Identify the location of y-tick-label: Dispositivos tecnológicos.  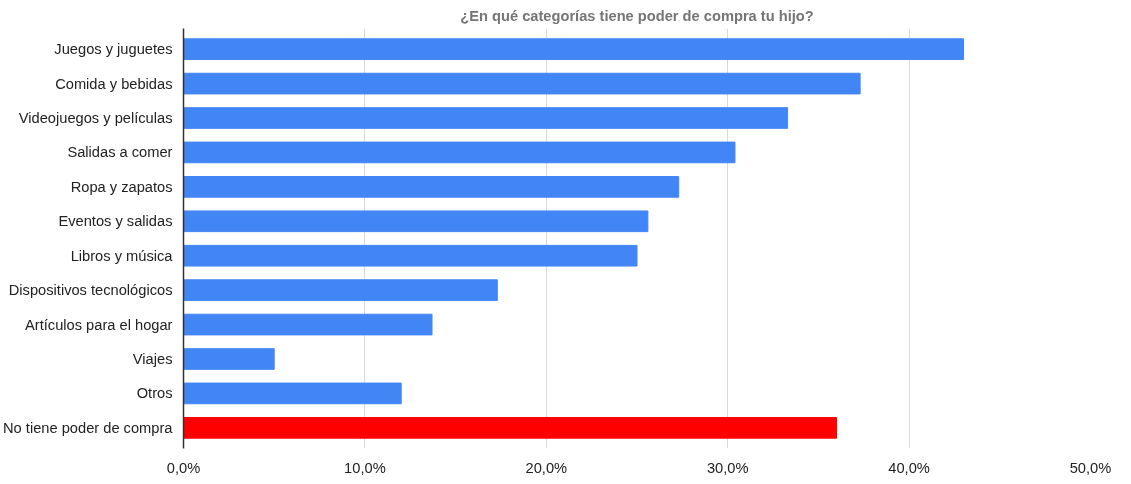
(90, 290).